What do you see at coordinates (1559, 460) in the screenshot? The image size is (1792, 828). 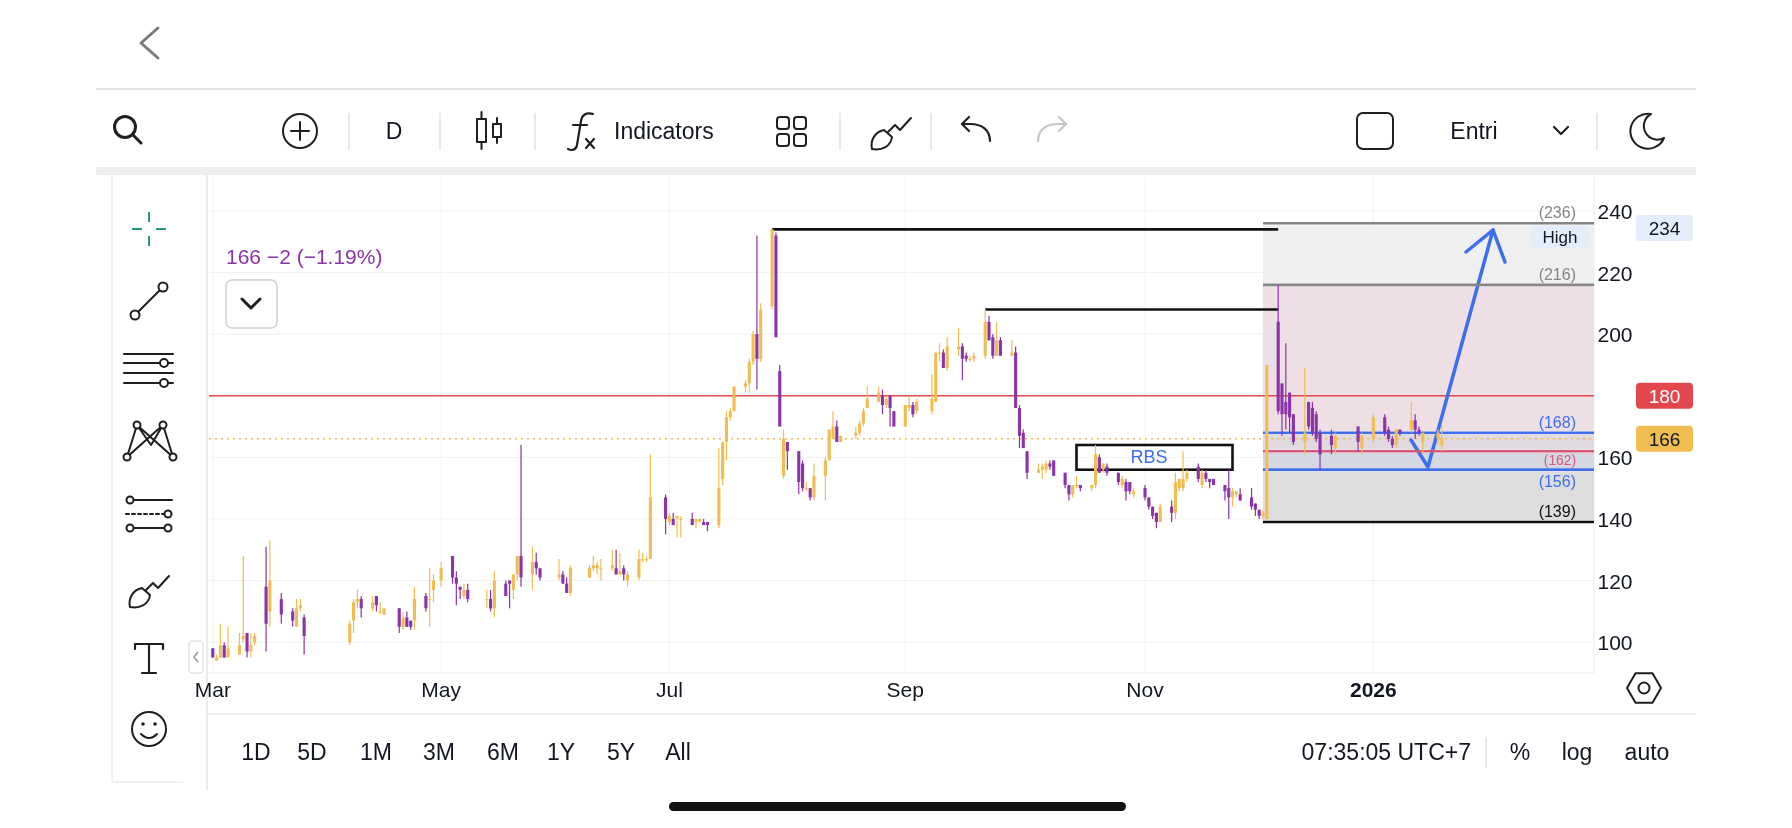 I see `series-label: (162)` at bounding box center [1559, 460].